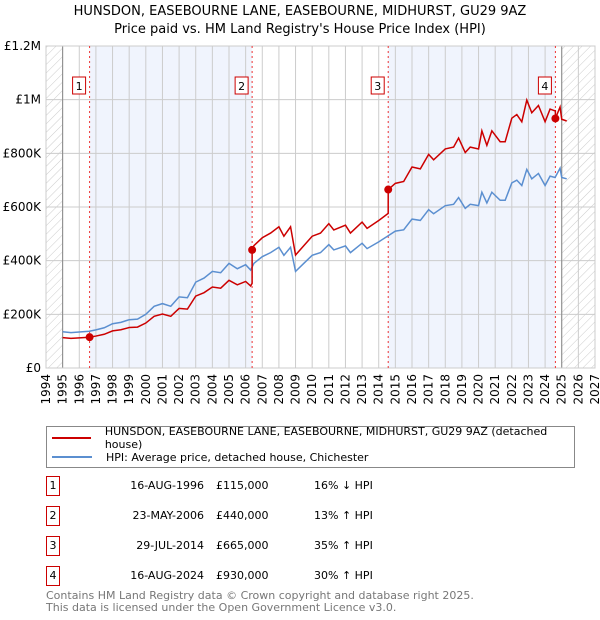 This screenshot has width=600, height=620. I want to click on sale-hpi-diff: 13% ↑ HPI, so click(343, 515).